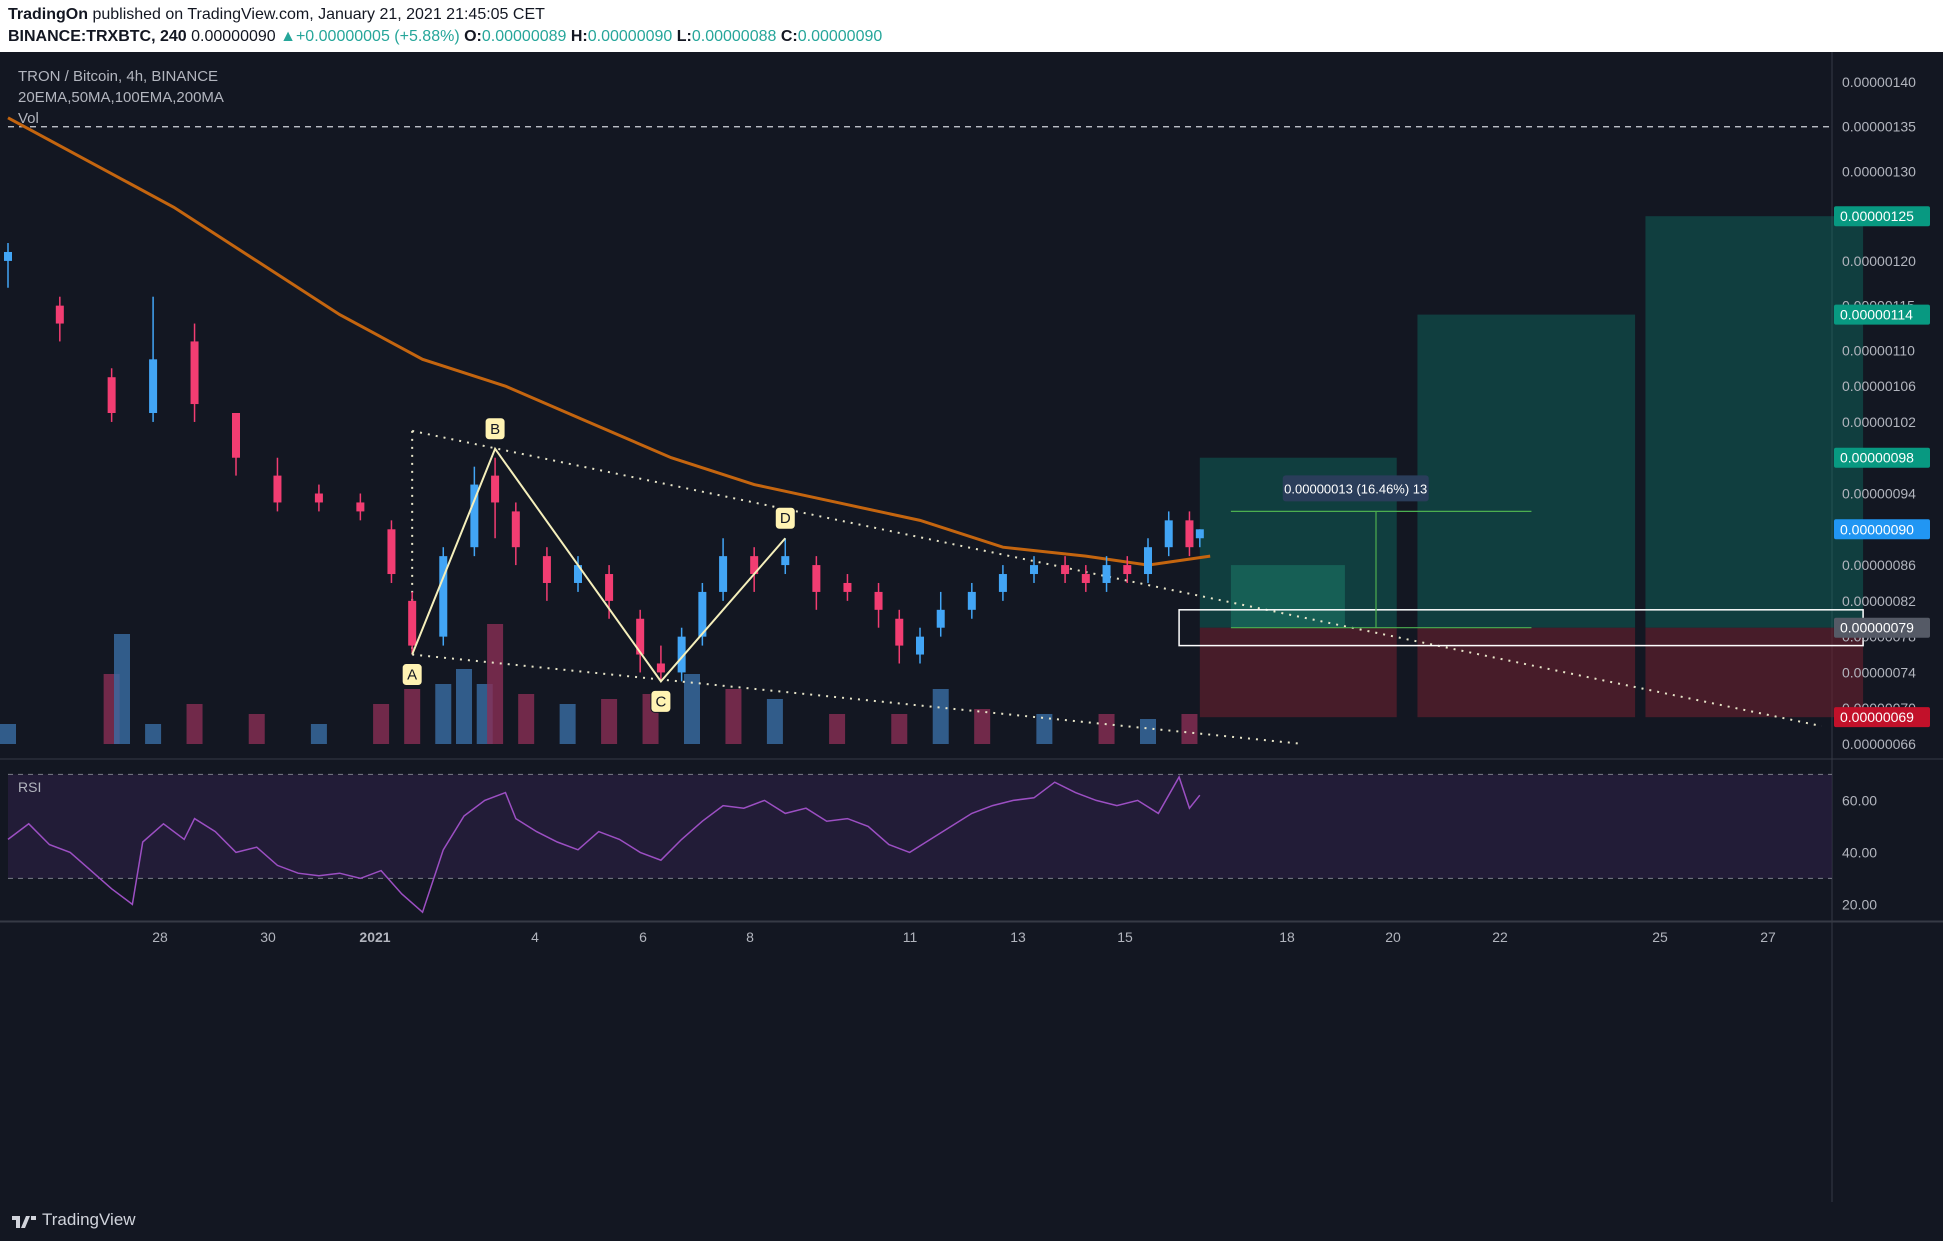 The image size is (1943, 1241). What do you see at coordinates (1879, 565) in the screenshot?
I see `price-axis-label: 0.00000086` at bounding box center [1879, 565].